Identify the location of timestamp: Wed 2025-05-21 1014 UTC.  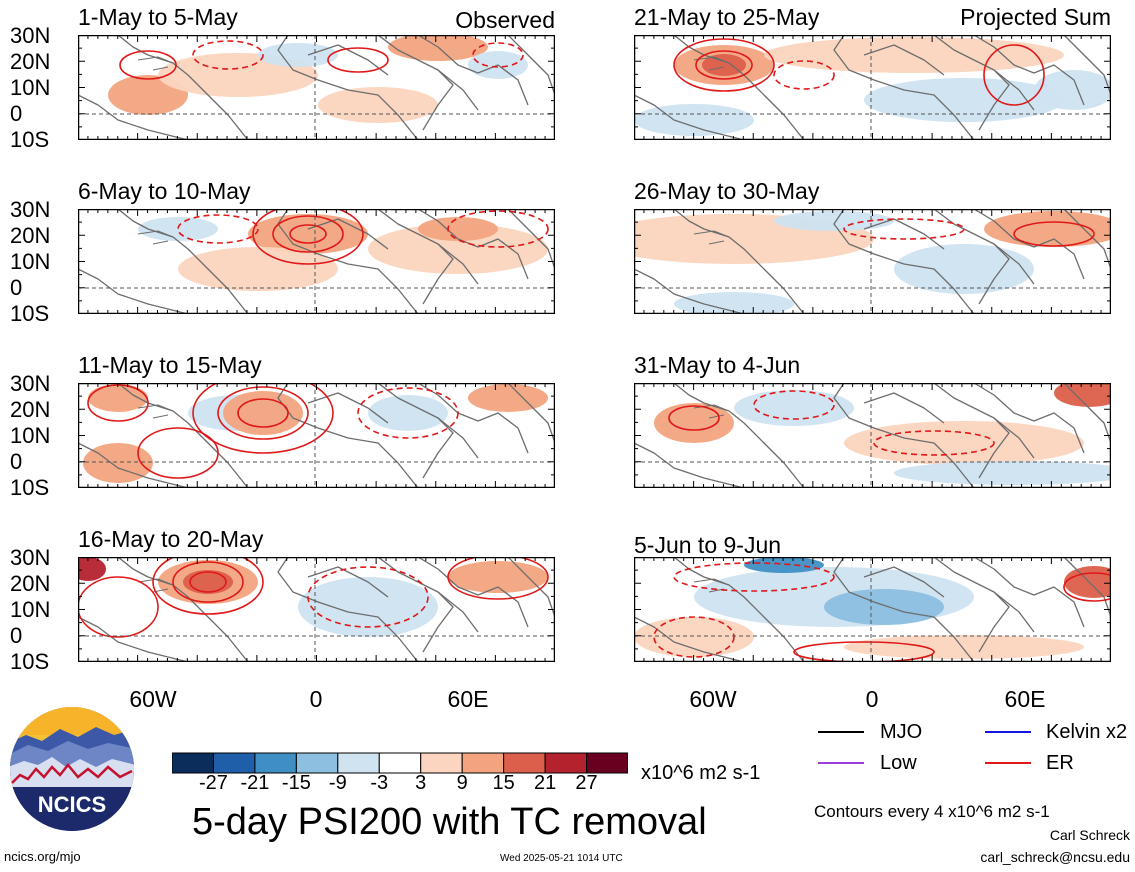
(561, 858).